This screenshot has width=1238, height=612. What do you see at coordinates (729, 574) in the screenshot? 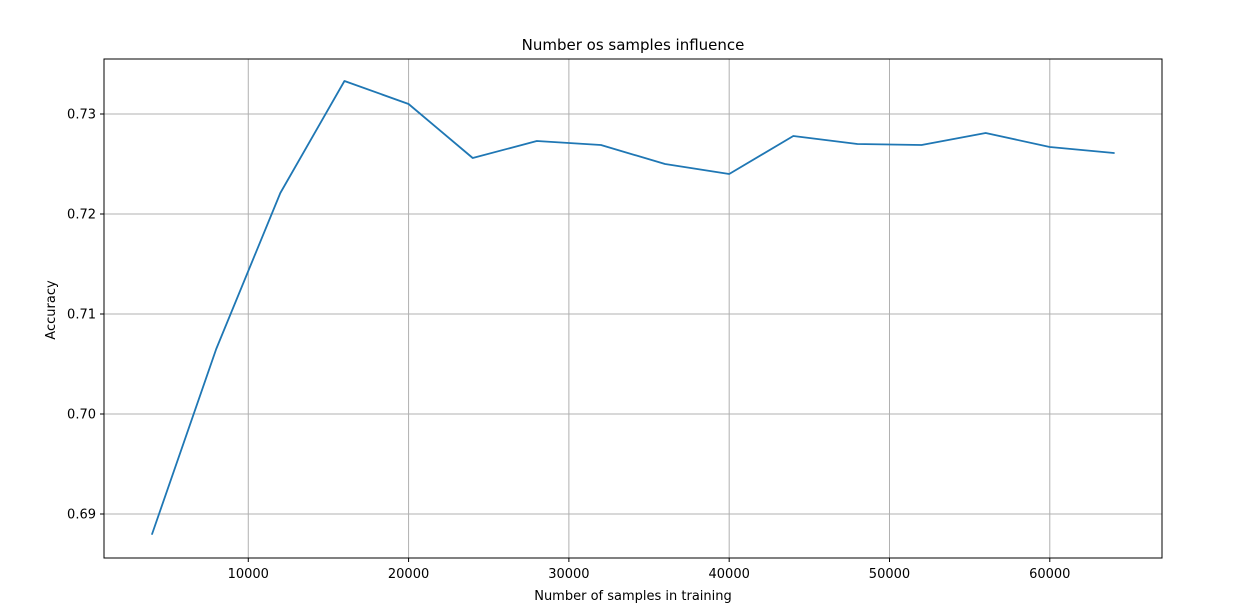
I see `x-tick-label: 40000` at bounding box center [729, 574].